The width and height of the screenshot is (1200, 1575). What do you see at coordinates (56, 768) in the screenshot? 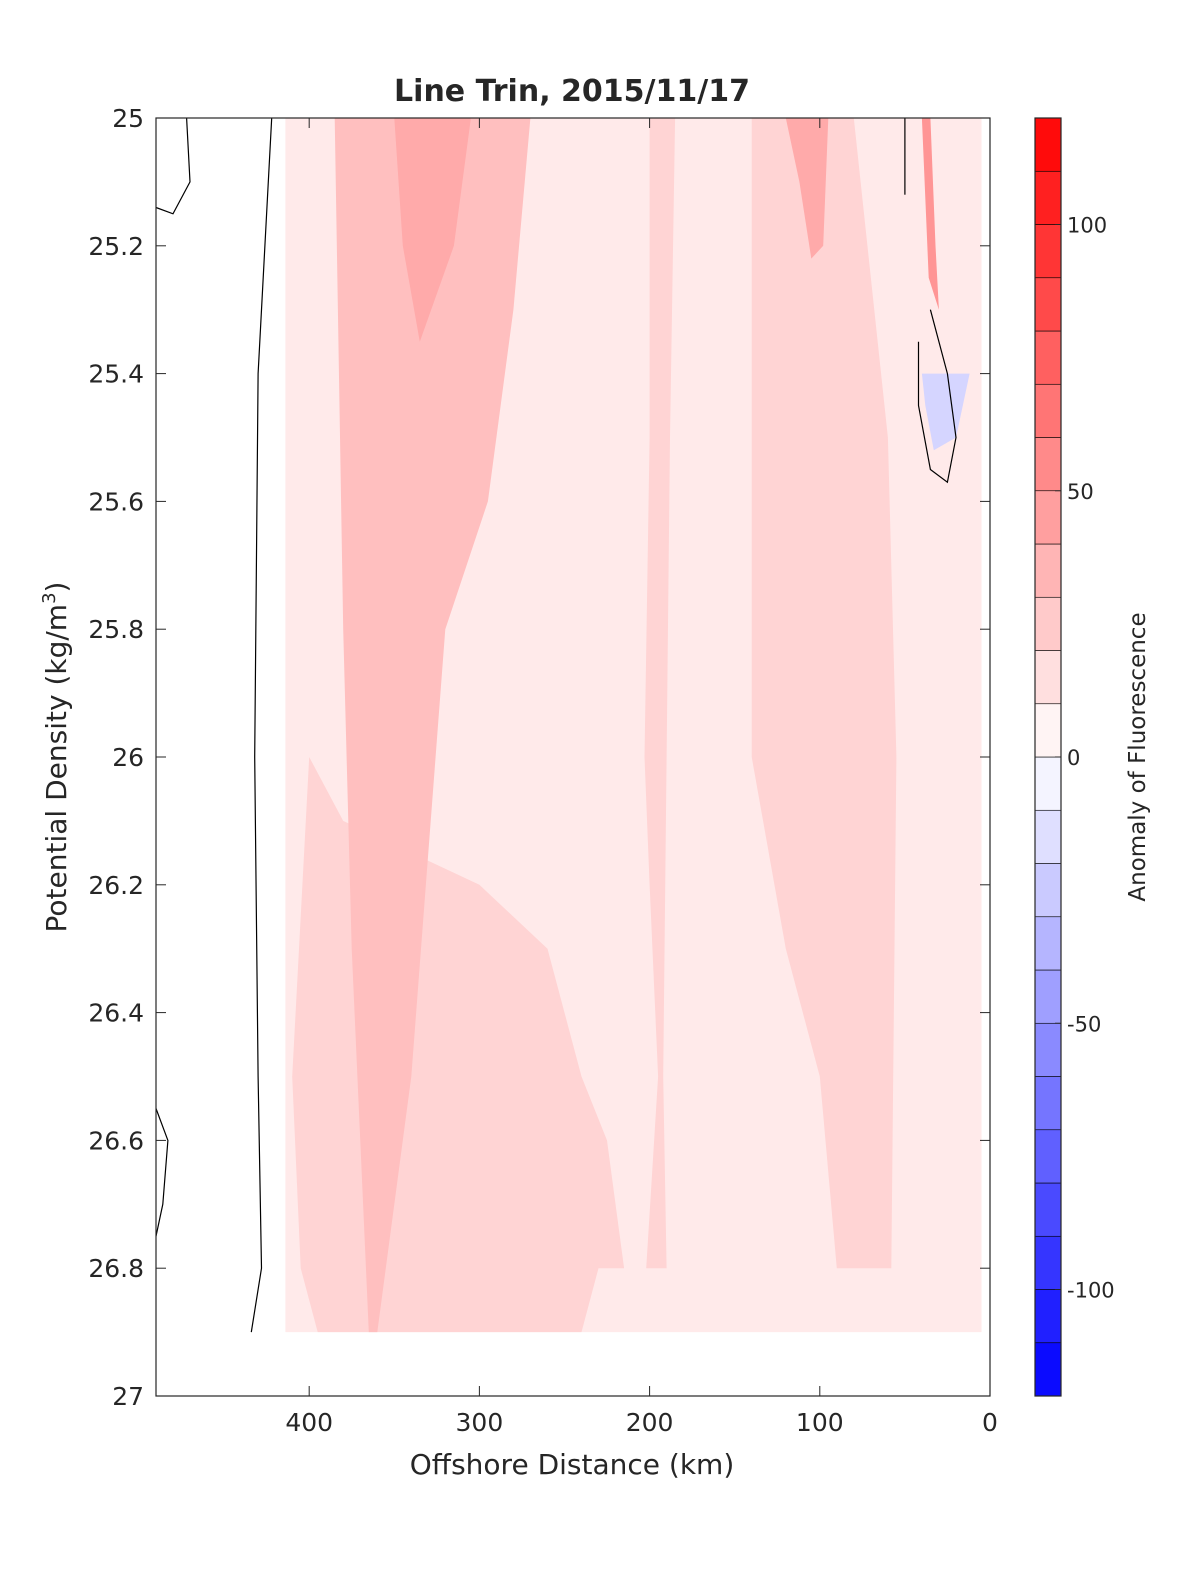
I see `y-axis-label-main: Potential Density (kg/m` at bounding box center [56, 768].